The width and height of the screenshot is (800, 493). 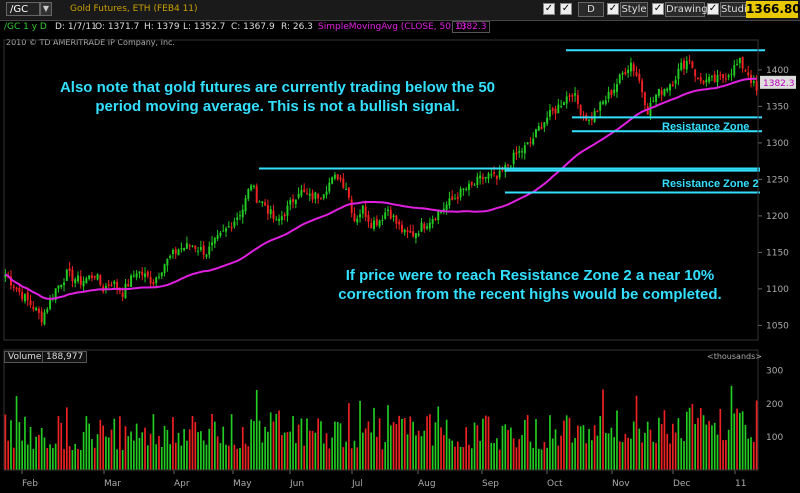 What do you see at coordinates (634, 9) in the screenshot?
I see `style-button: Style` at bounding box center [634, 9].